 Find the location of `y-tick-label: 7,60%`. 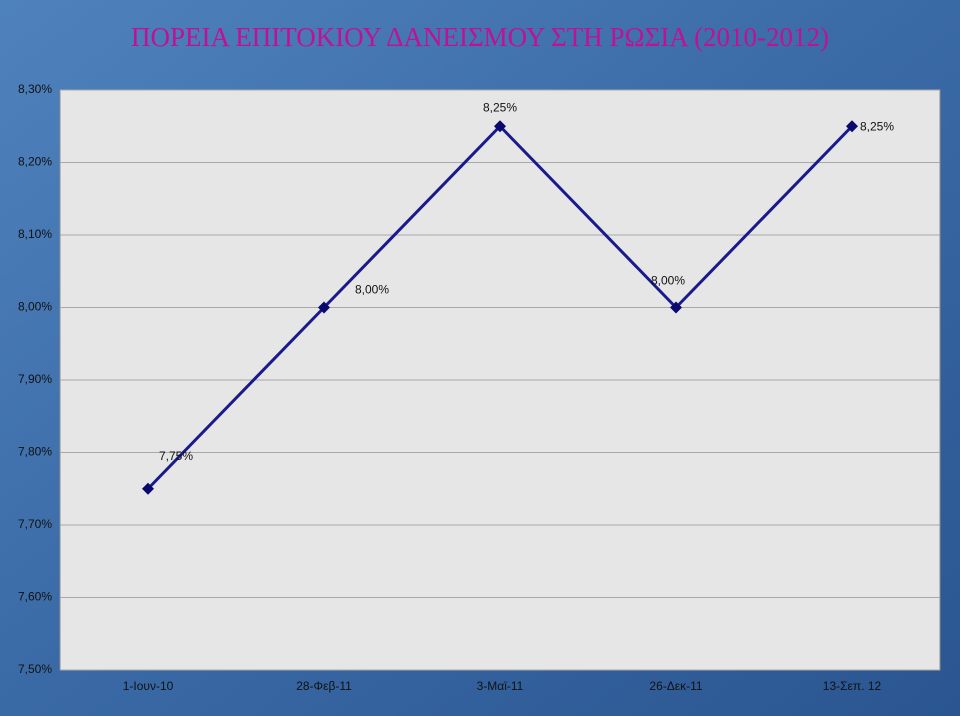

y-tick-label: 7,60% is located at coordinates (35, 597).